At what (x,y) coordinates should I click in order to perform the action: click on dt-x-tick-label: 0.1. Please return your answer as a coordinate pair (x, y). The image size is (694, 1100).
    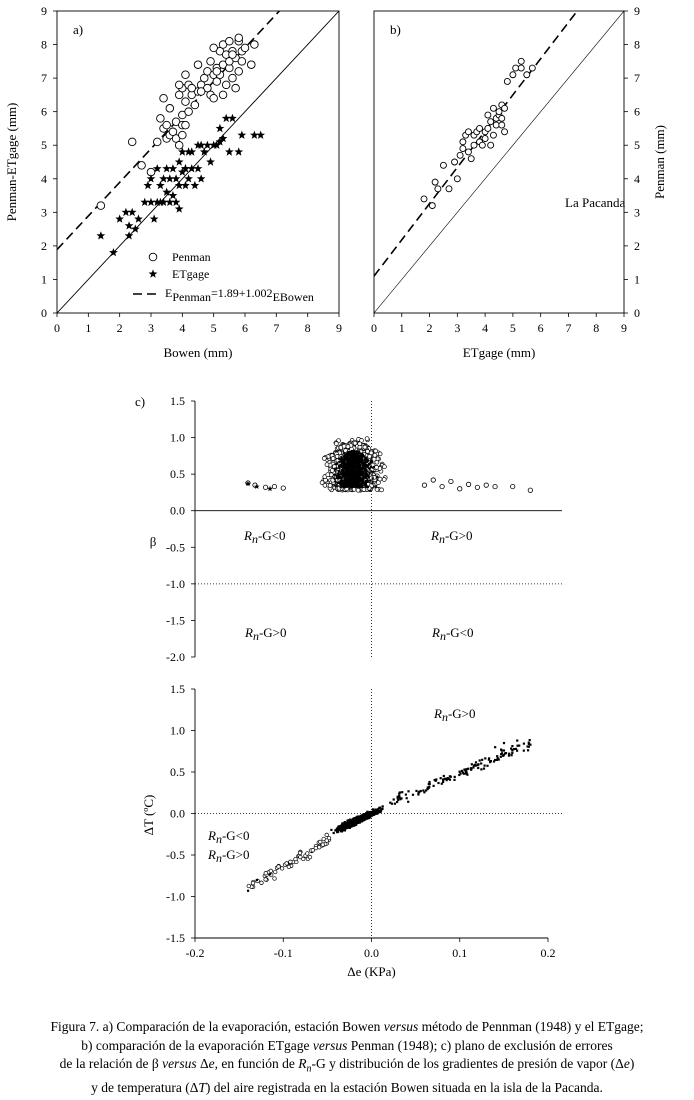
    Looking at the image, I should click on (459, 953).